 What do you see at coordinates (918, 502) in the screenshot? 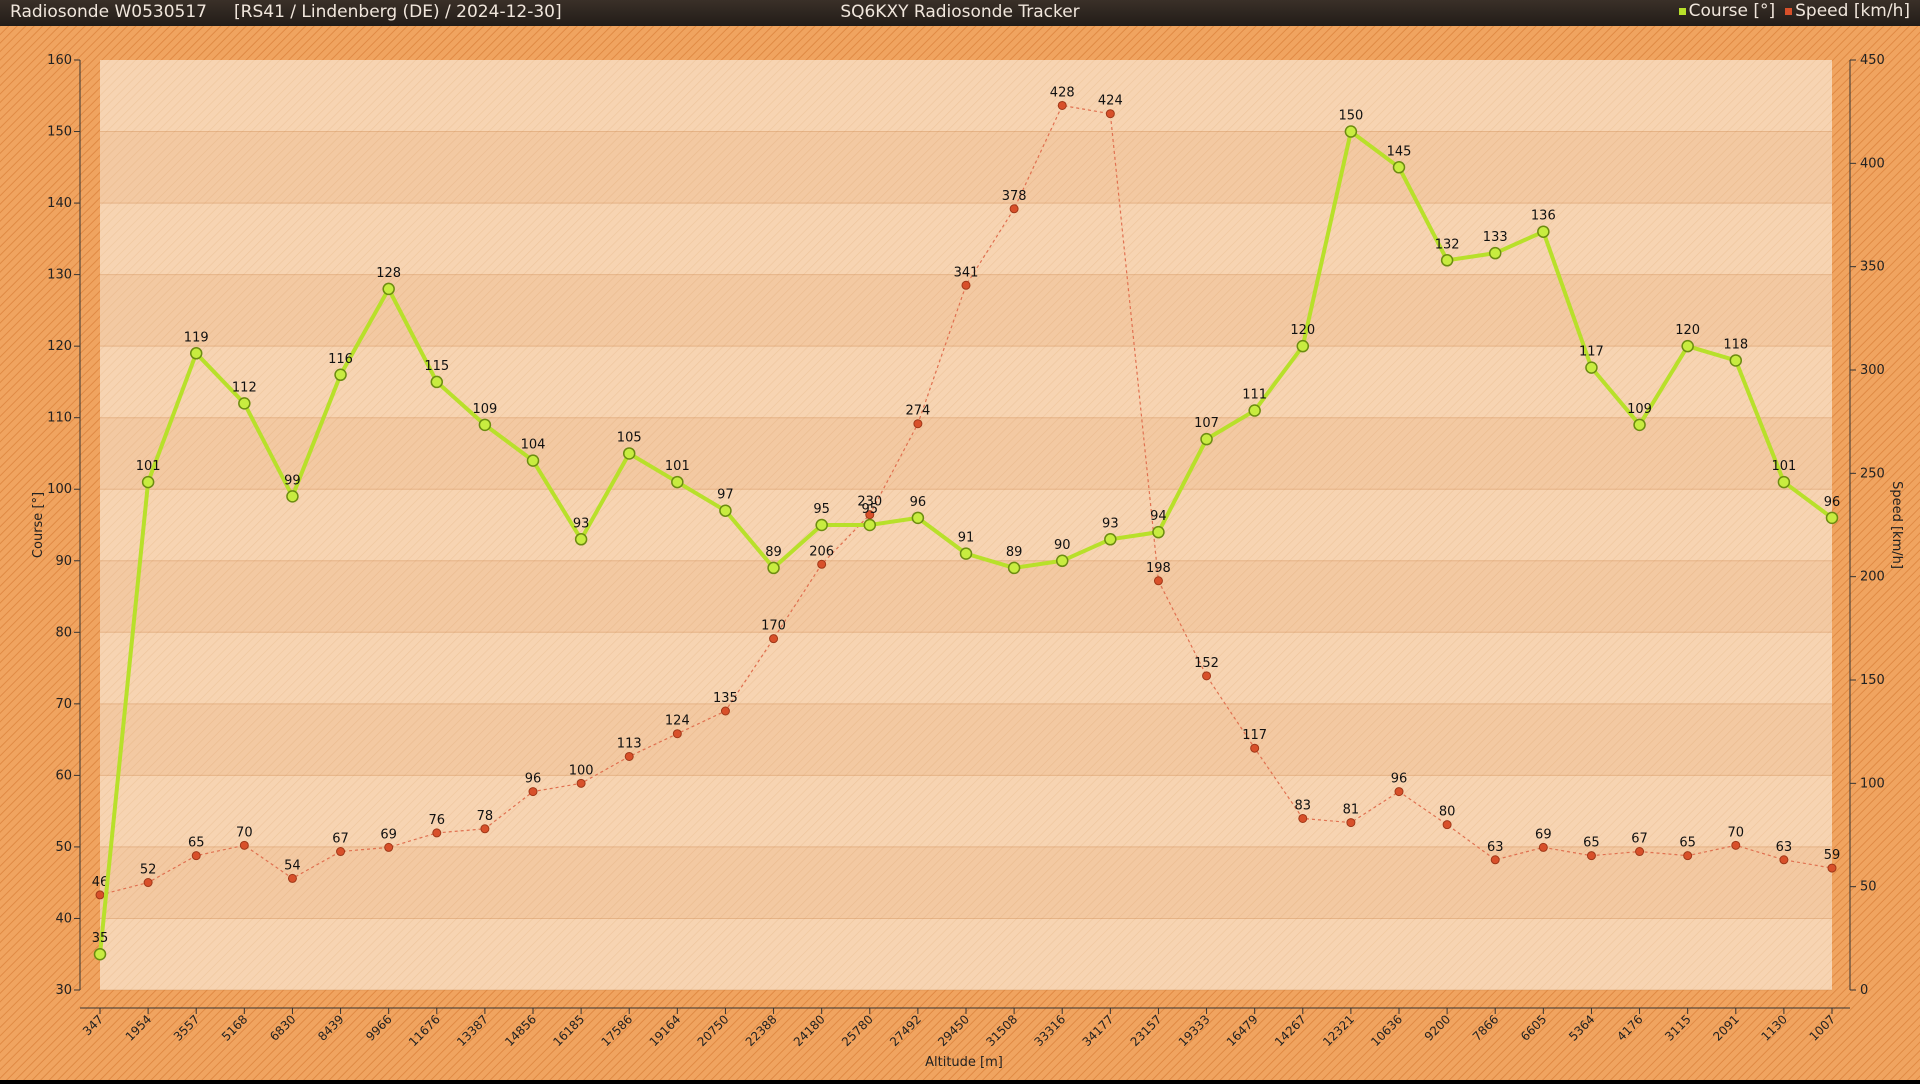
I see `course-data-label: 96` at bounding box center [918, 502].